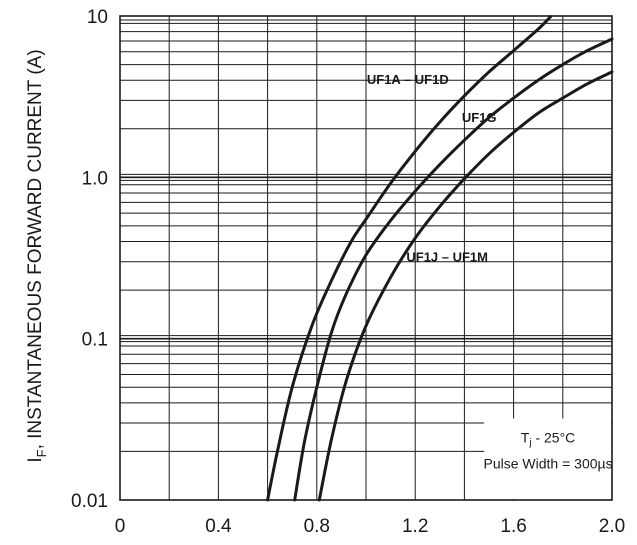 The width and height of the screenshot is (637, 545). Describe the element at coordinates (97, 17) in the screenshot. I see `y-tick-label: 10` at that location.